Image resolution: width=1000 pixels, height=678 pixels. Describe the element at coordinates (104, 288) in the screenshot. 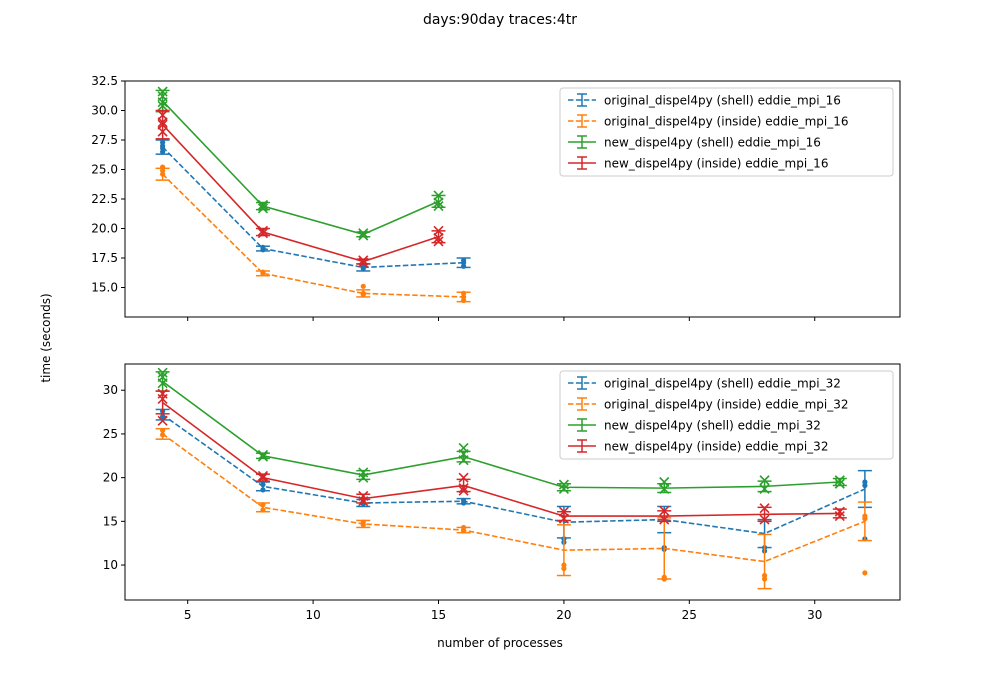

I see `y-tick-label: 15.0` at that location.